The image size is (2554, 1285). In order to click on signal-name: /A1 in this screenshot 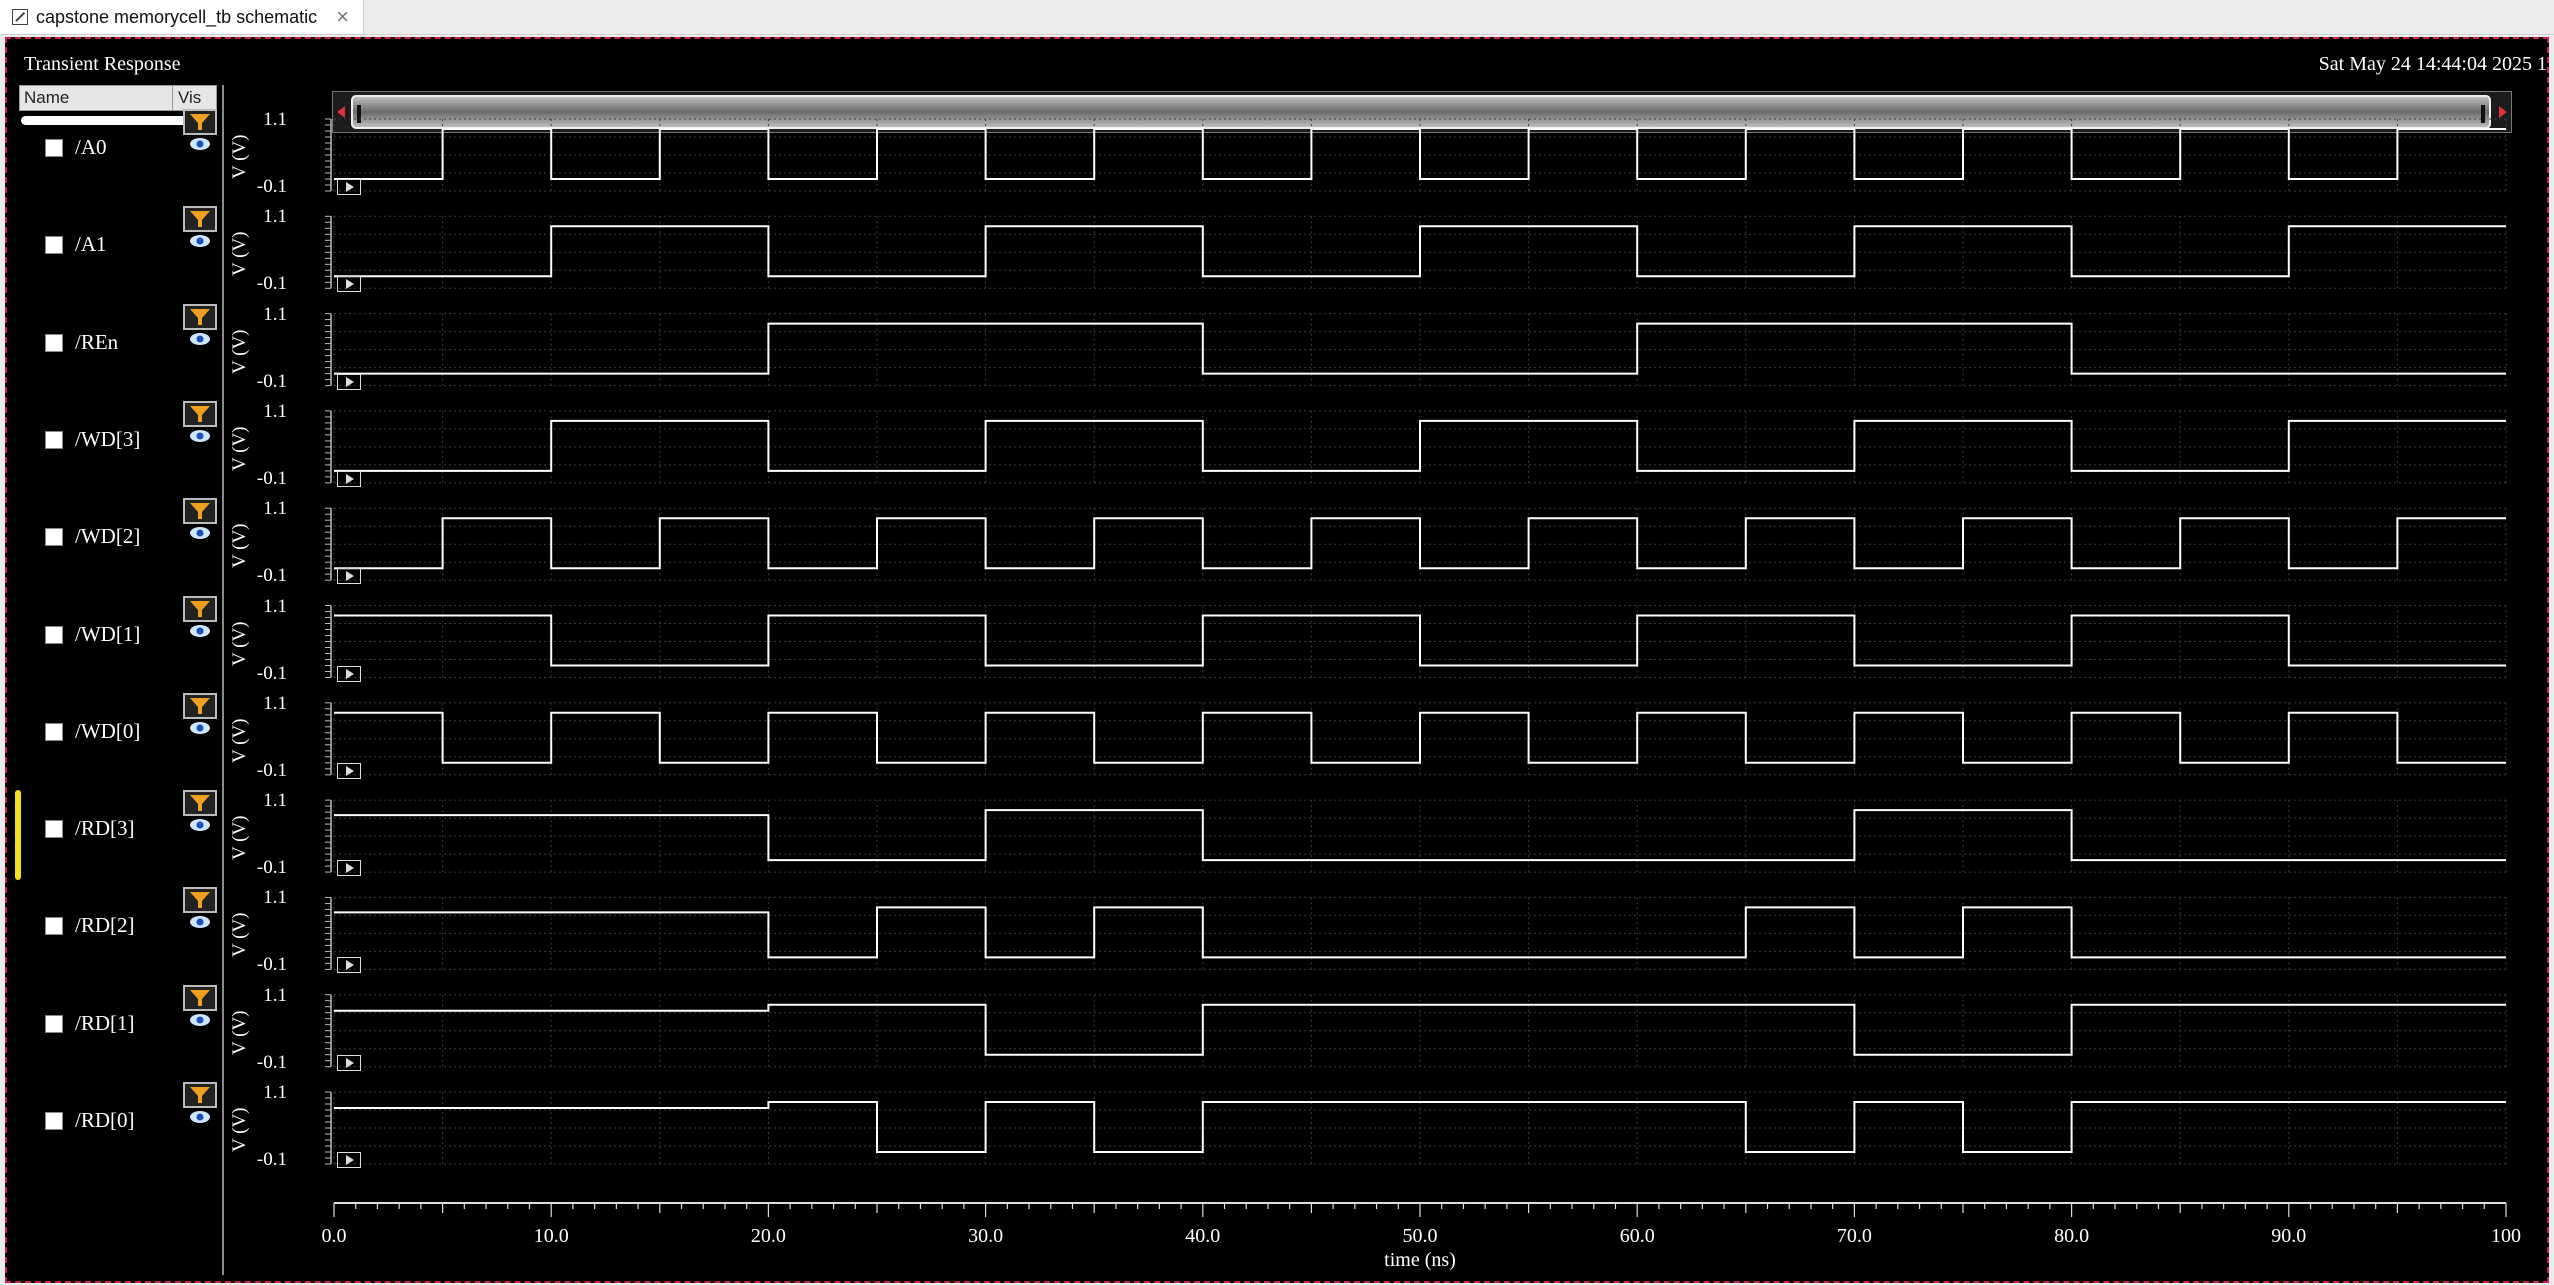, I will do `click(91, 244)`.